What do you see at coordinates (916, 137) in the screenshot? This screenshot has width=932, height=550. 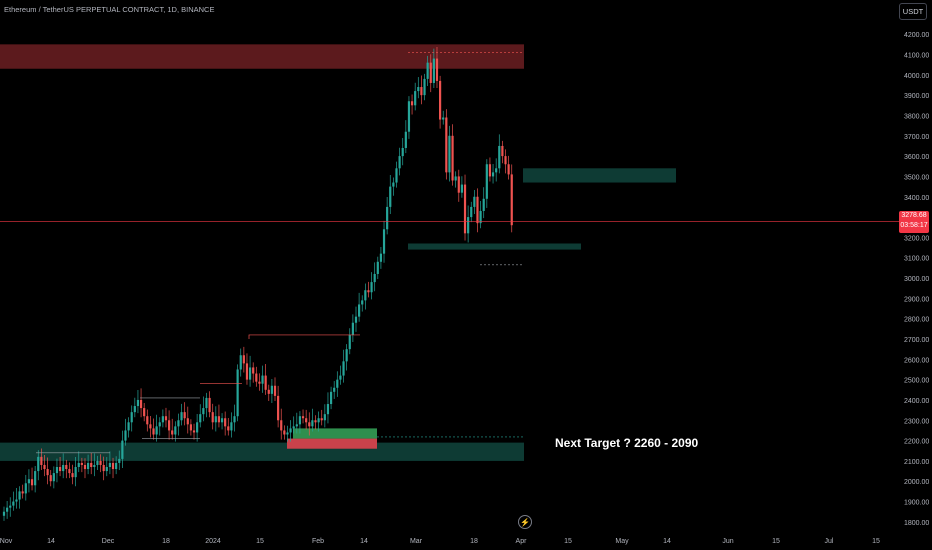 I see `y-tick-label: 3700.00` at bounding box center [916, 137].